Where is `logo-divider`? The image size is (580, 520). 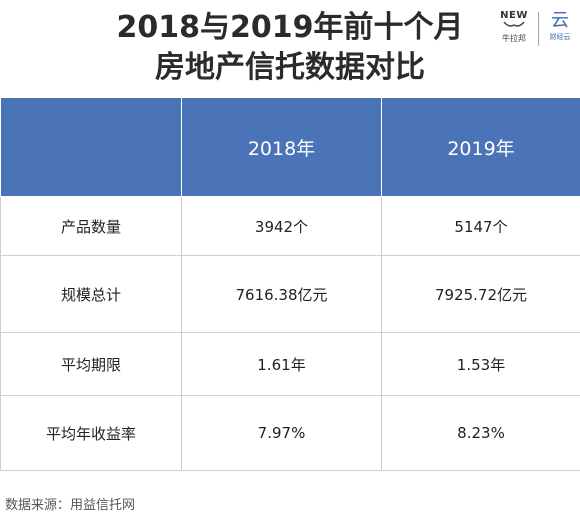
logo-divider is located at coordinates (538, 29).